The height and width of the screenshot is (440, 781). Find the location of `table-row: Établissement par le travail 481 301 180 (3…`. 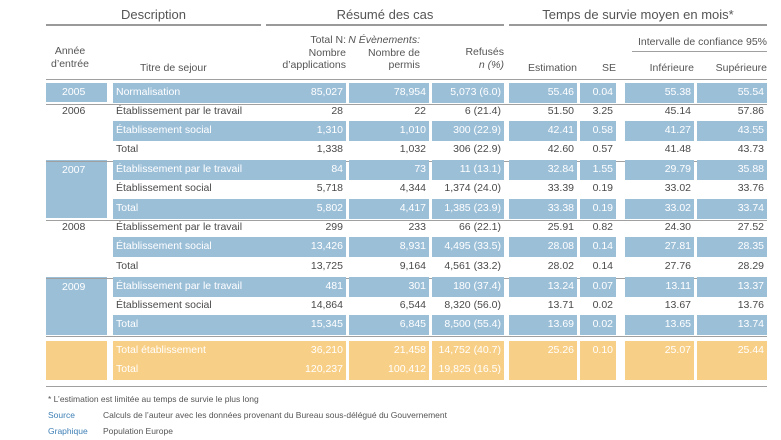

table-row: Établissement par le travail 481 301 180 (3… is located at coordinates (406, 287).